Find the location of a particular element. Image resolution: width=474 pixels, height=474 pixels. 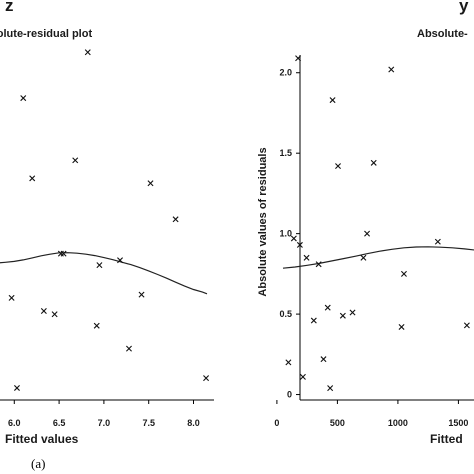

right-y-ticks: 0 0.5 1.0 1.5 2.0 is located at coordinates (289, 234).